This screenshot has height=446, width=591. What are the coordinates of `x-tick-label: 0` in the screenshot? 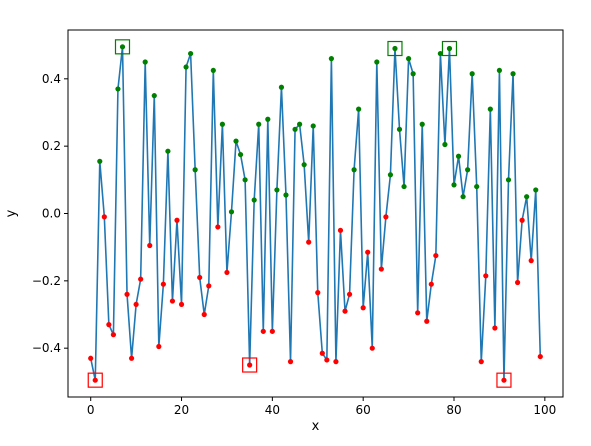 It's located at (91, 410).